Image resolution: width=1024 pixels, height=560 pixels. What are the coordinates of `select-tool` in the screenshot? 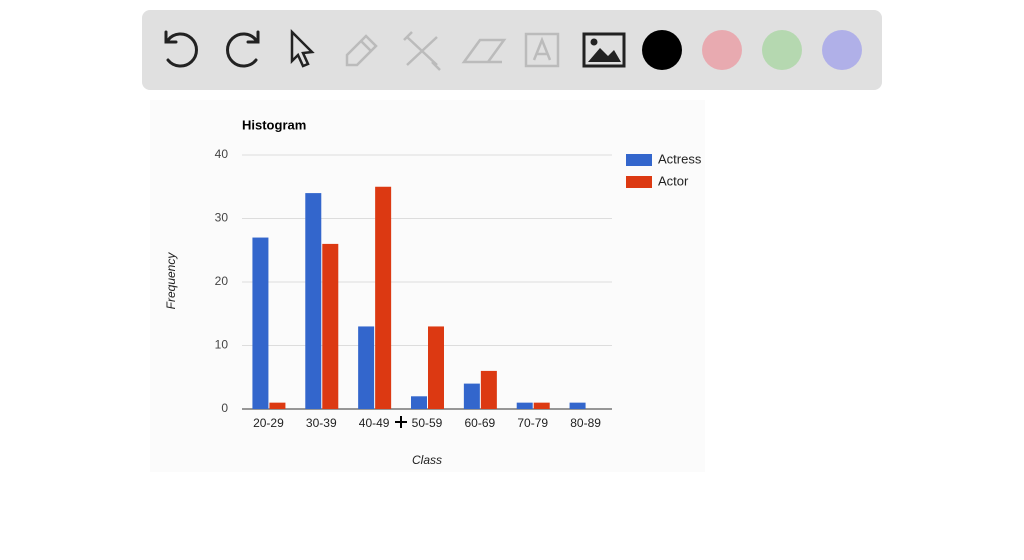 It's located at (302, 48).